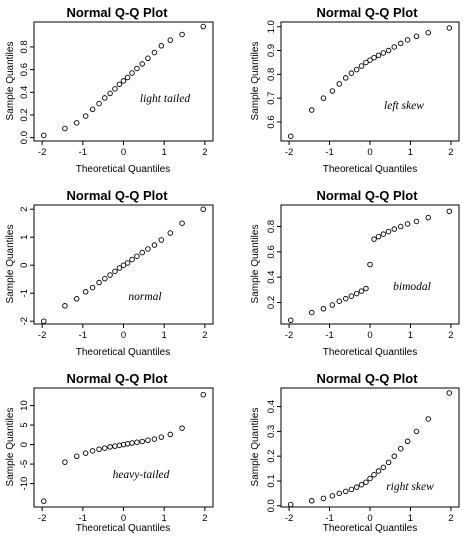 The image size is (468, 537). What do you see at coordinates (24, 293) in the screenshot?
I see `y-tick-label: -1` at bounding box center [24, 293].